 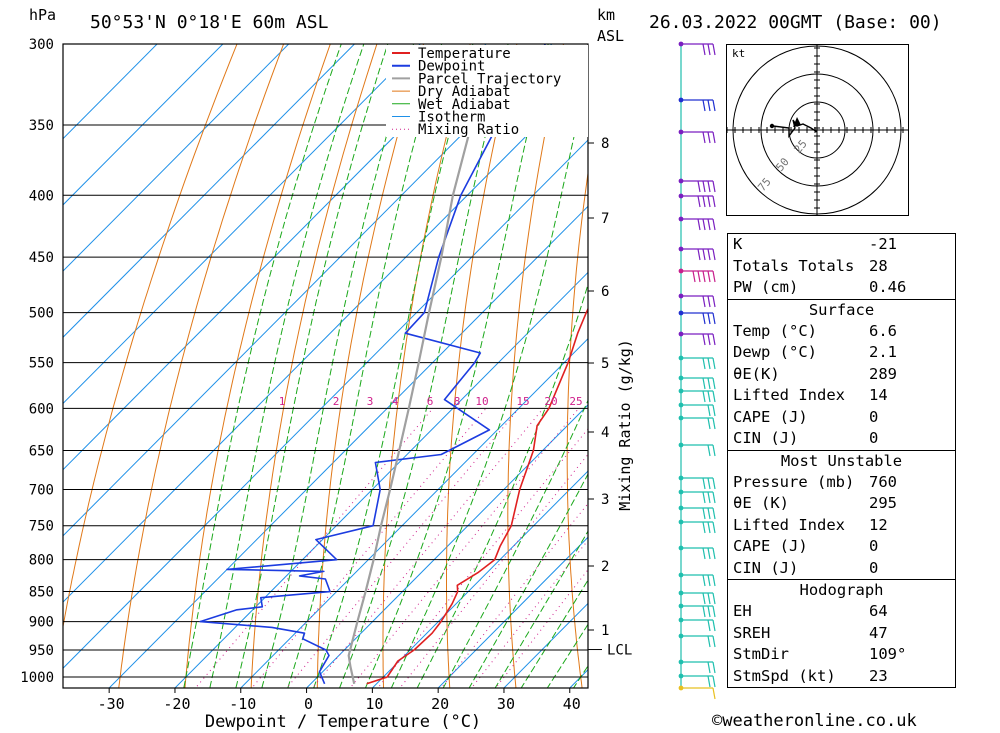 What do you see at coordinates (550, 401) in the screenshot?
I see `mixing-ratio-label: 20` at bounding box center [550, 401].